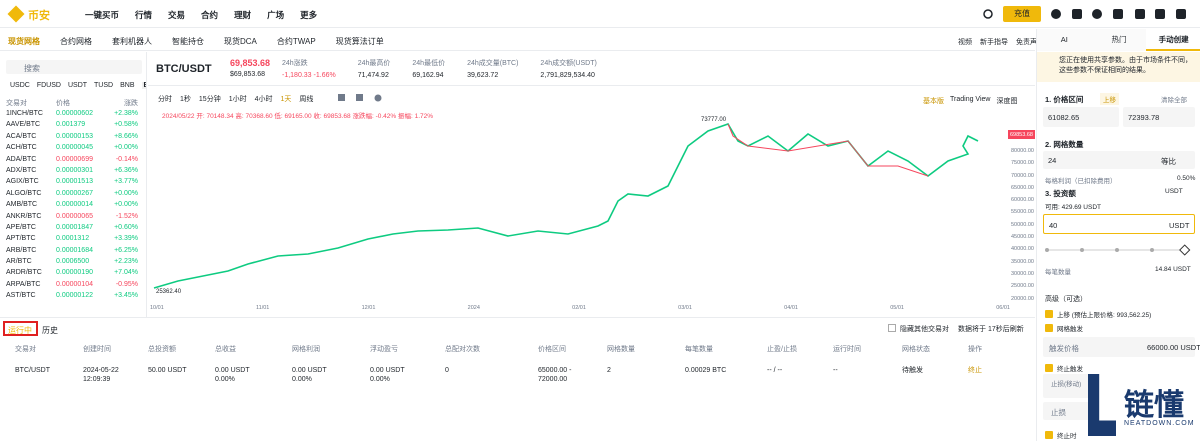 This screenshot has width=1200, height=441. I want to click on nav-item: 理财, so click(243, 15).